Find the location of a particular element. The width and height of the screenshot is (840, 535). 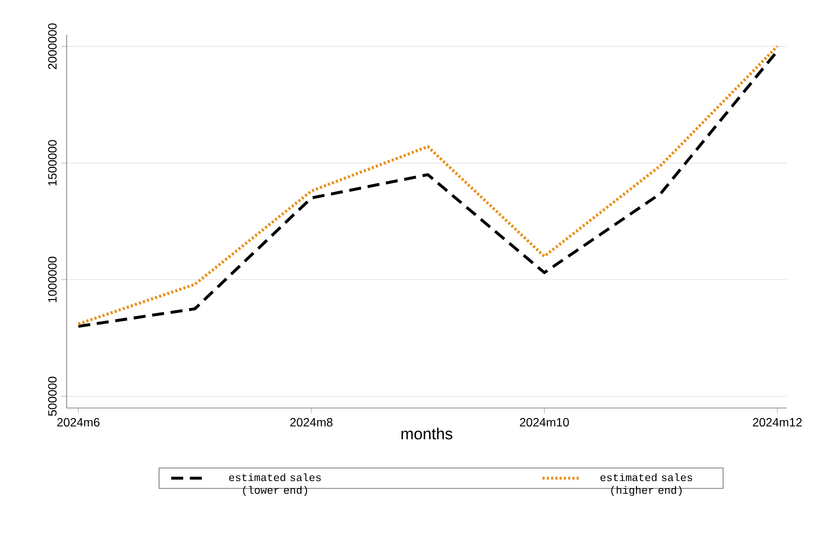

x-tick-label: 2024m8 is located at coordinates (311, 422).